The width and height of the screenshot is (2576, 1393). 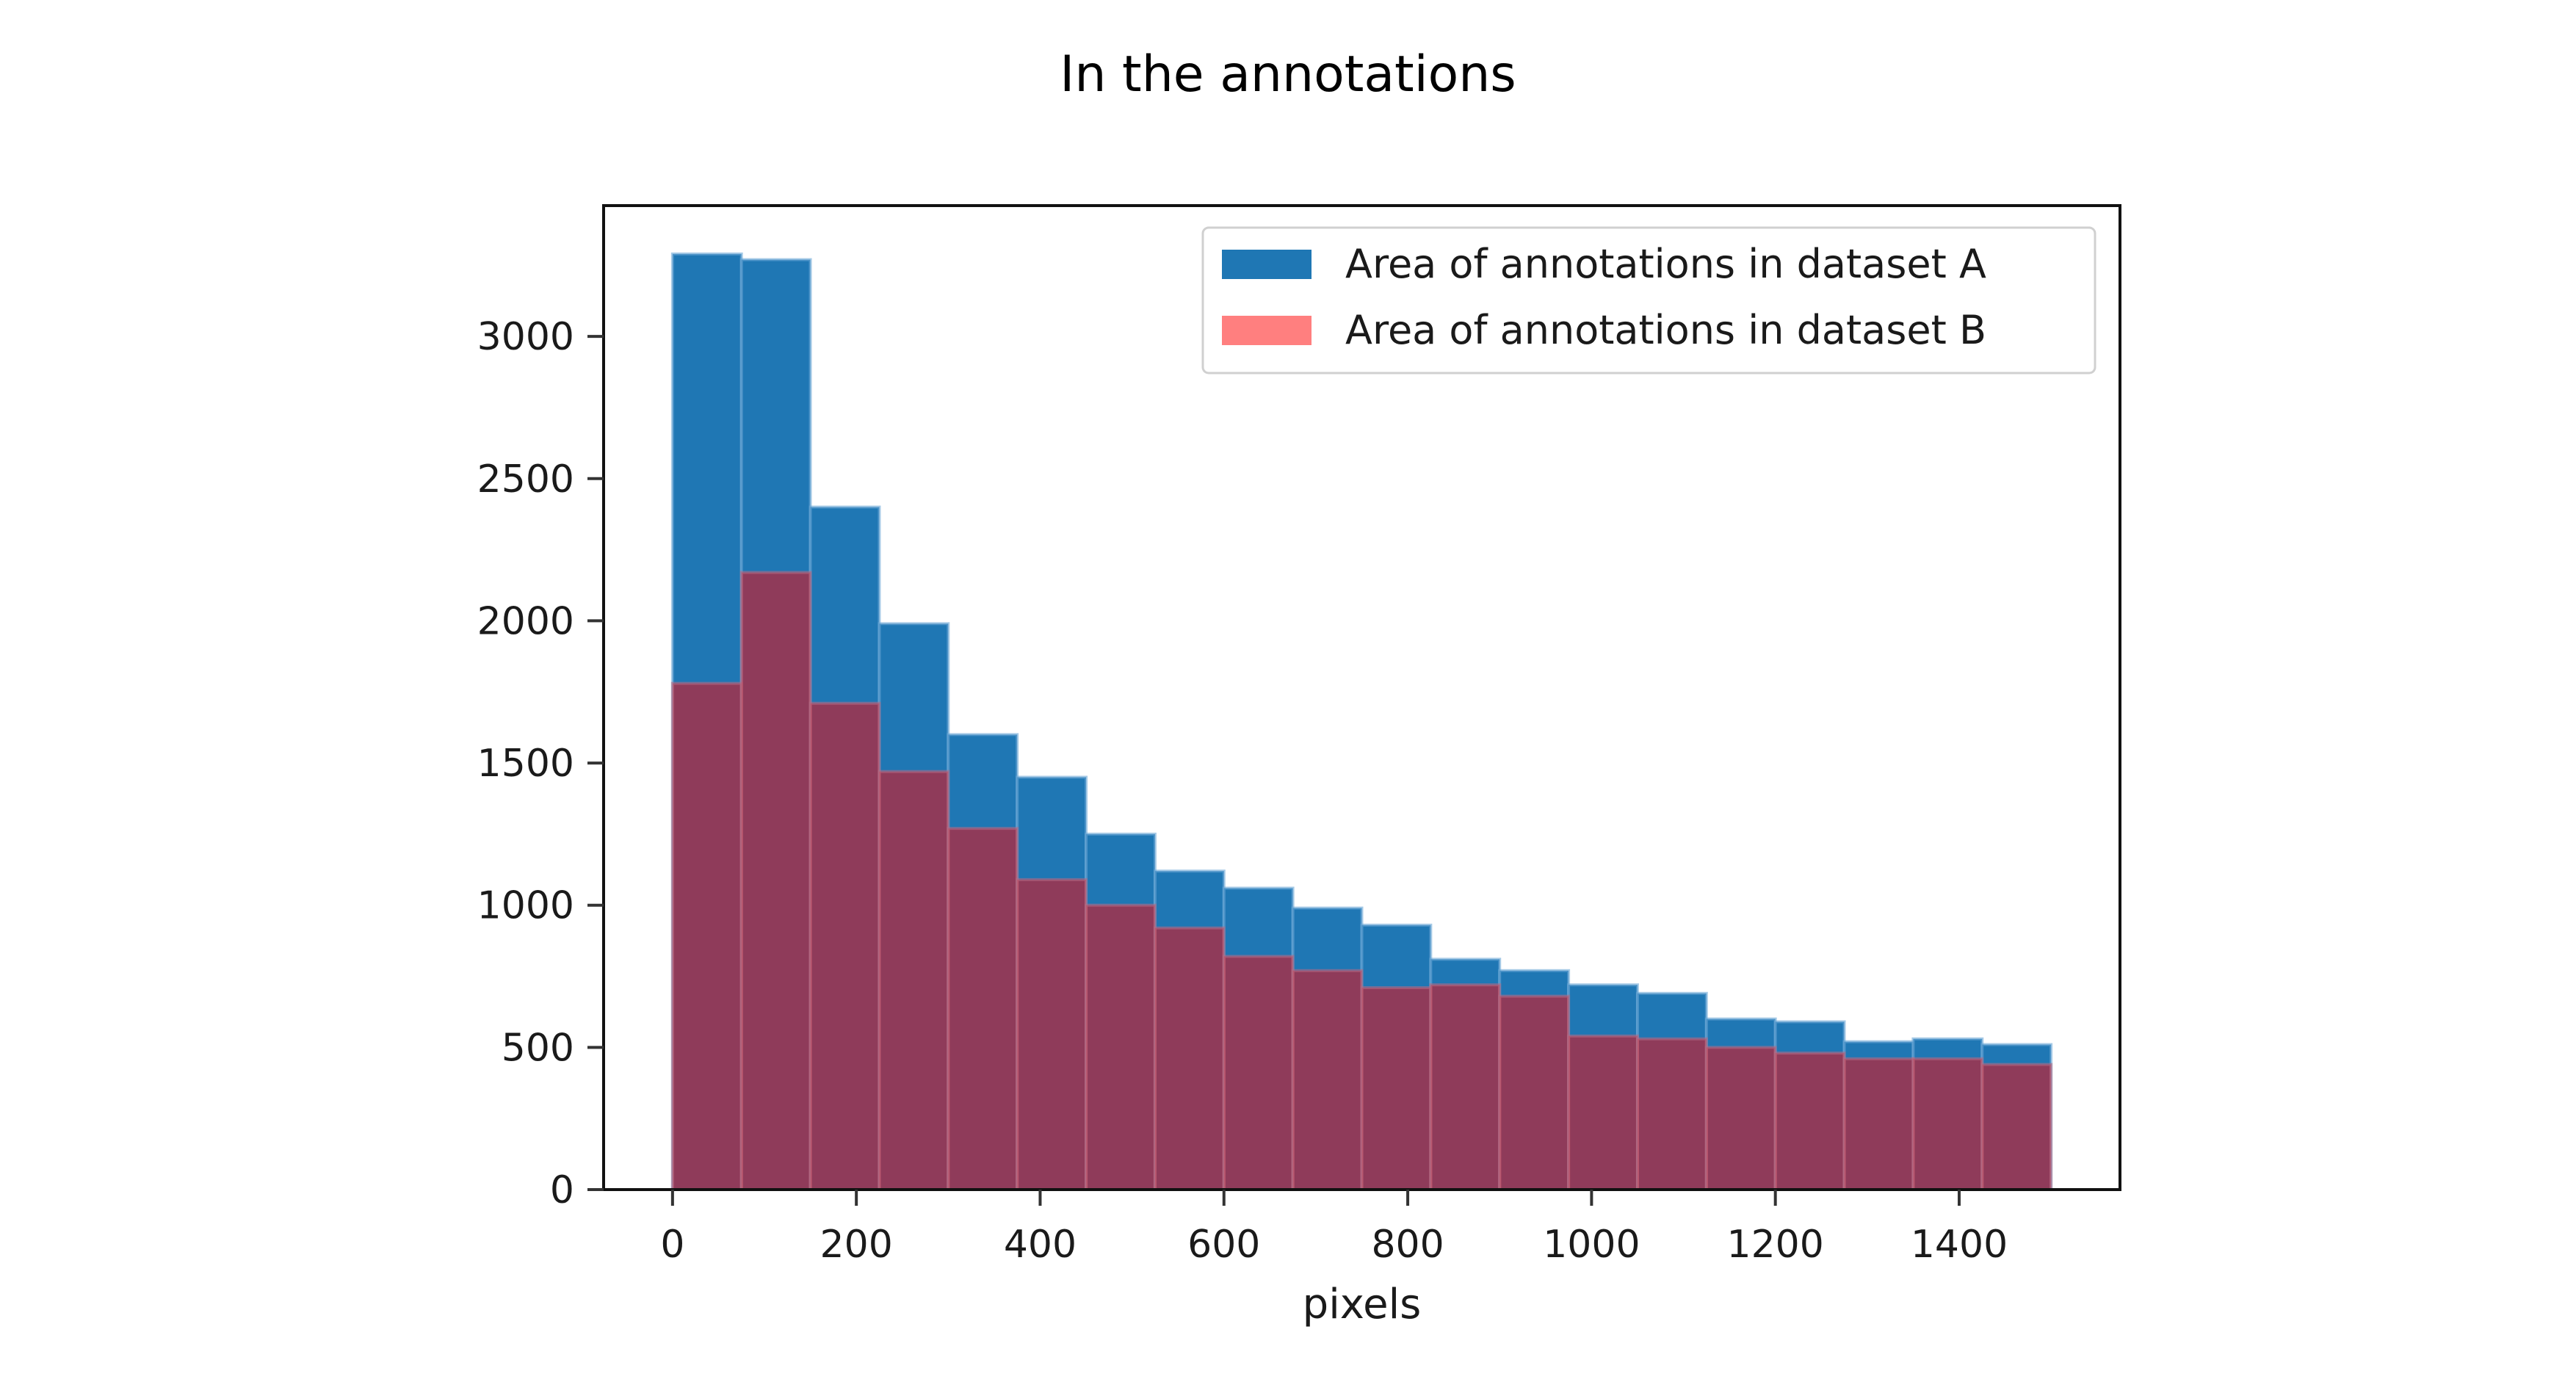 I want to click on x-tick-label: 1200, so click(x=1775, y=1245).